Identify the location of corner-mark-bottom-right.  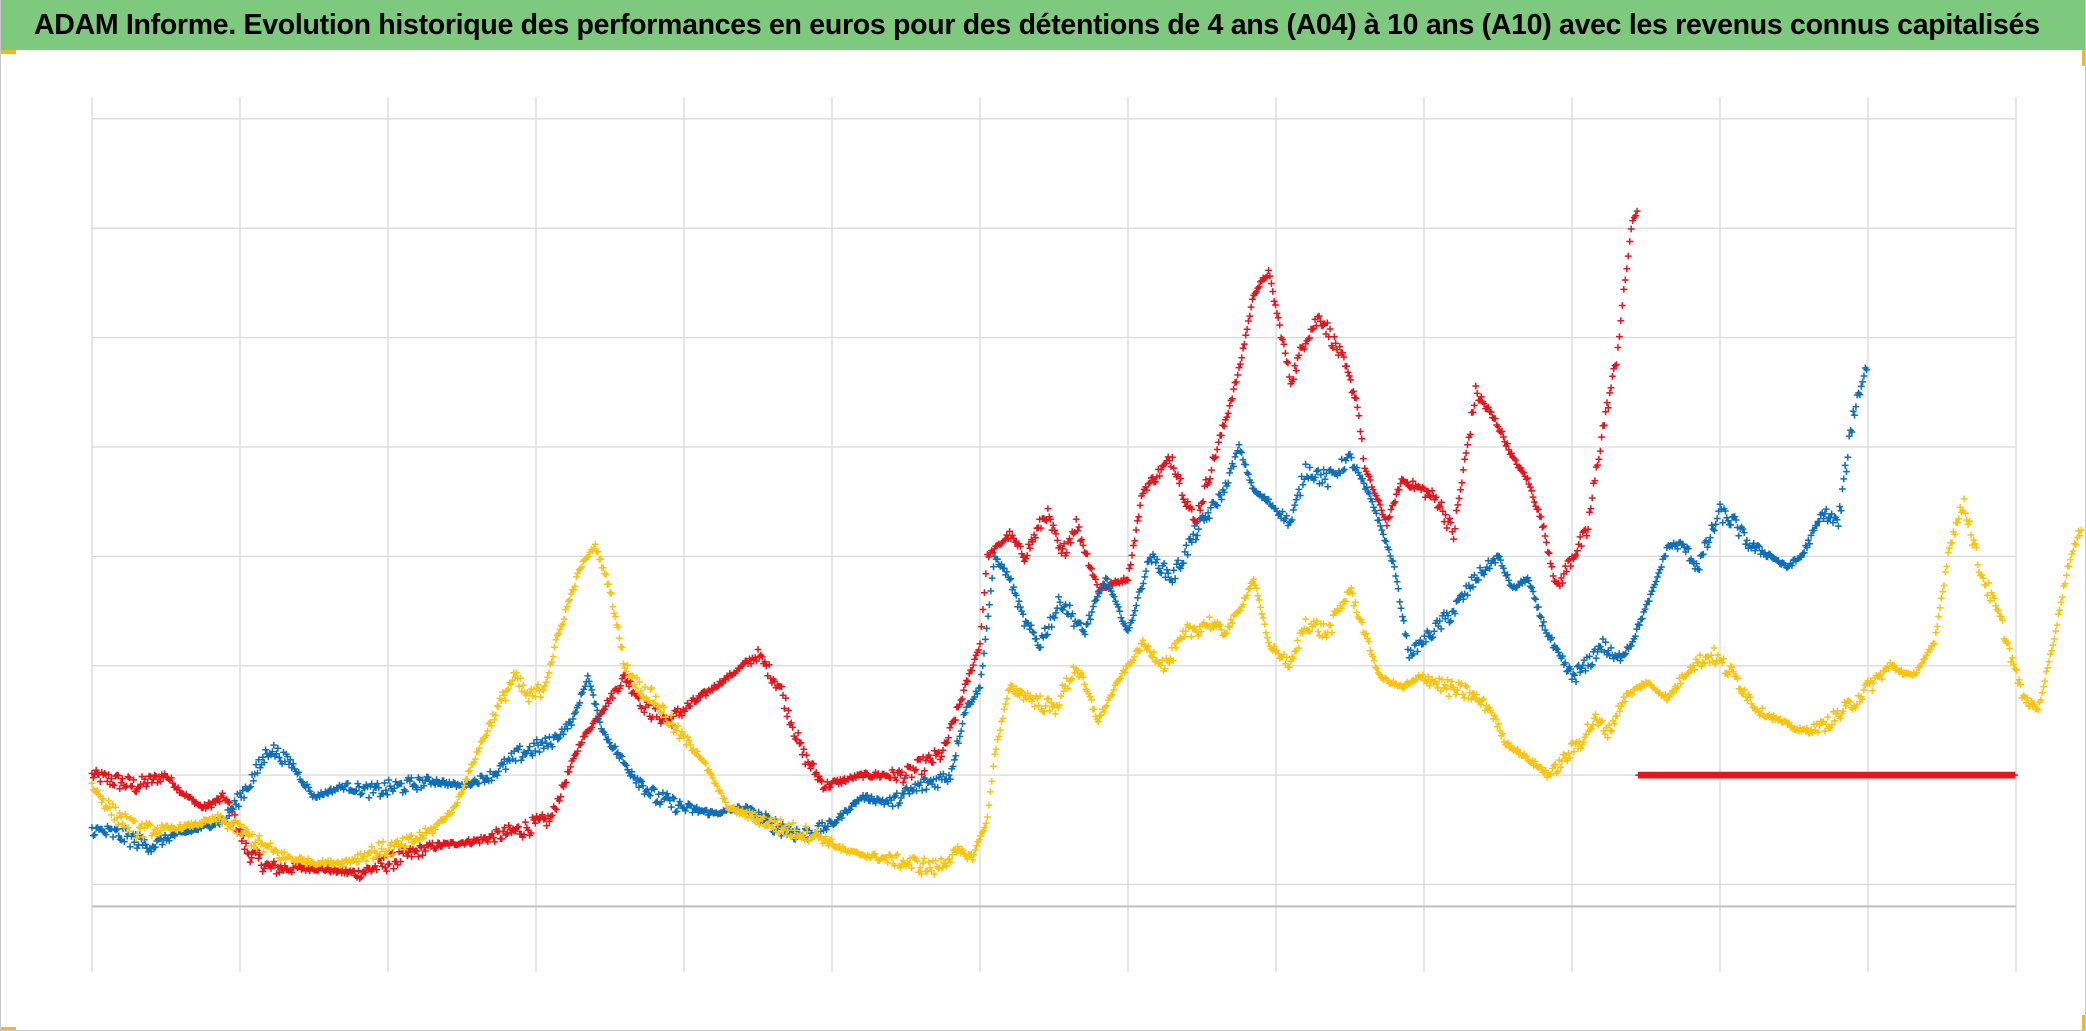
(2084, 1023).